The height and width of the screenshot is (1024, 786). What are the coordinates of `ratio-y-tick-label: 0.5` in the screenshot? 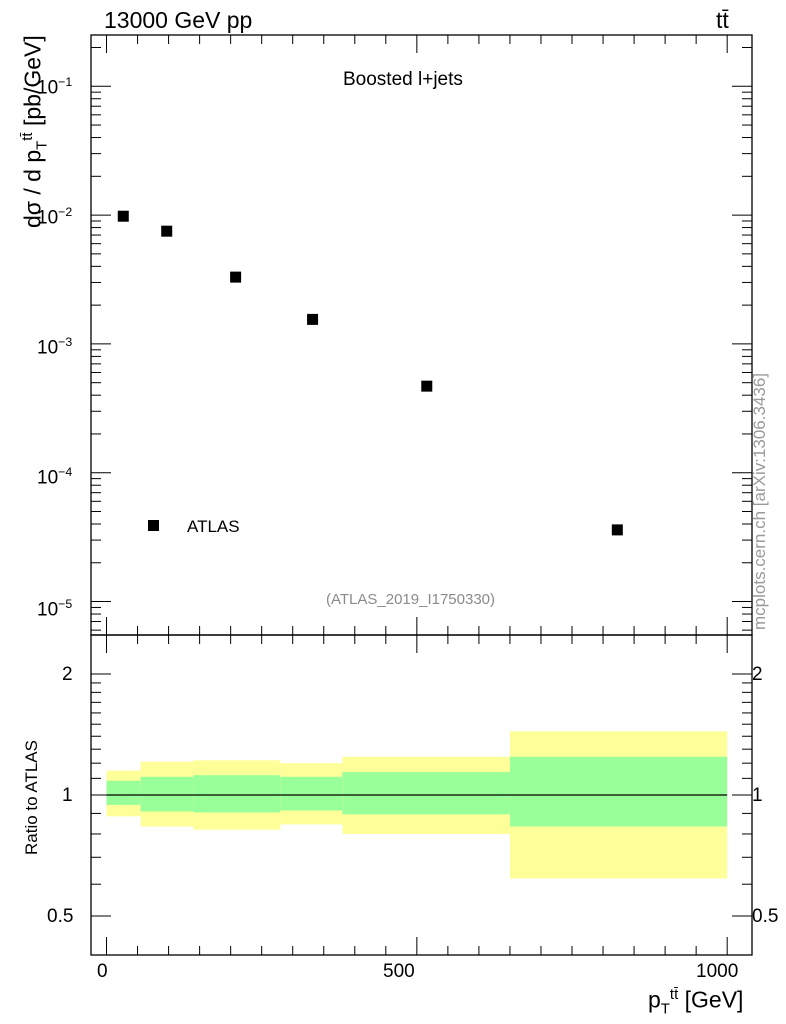 It's located at (60, 916).